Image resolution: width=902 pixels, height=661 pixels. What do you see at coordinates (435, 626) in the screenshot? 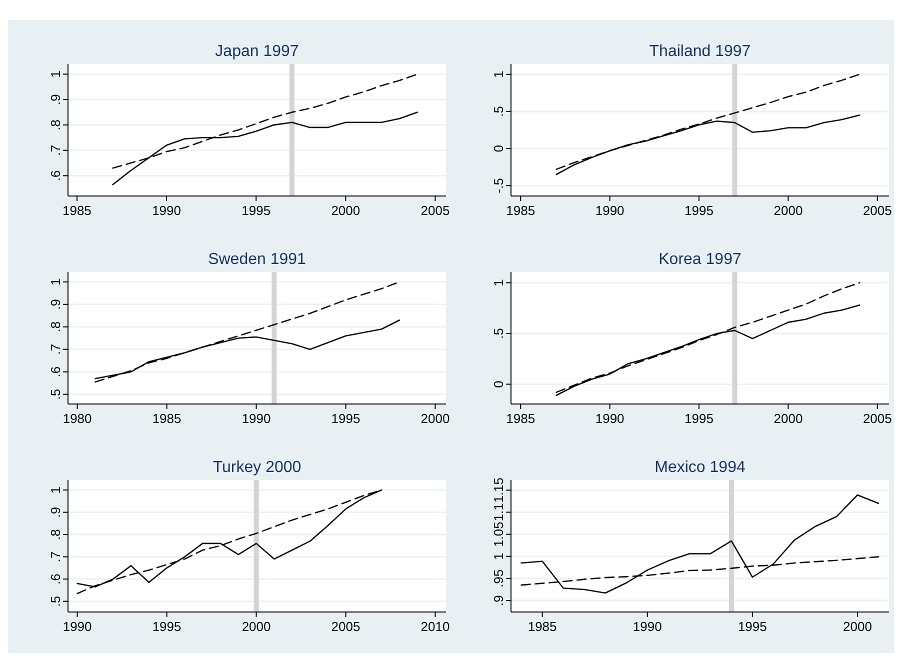
I see `x-tick-label: 2010` at bounding box center [435, 626].